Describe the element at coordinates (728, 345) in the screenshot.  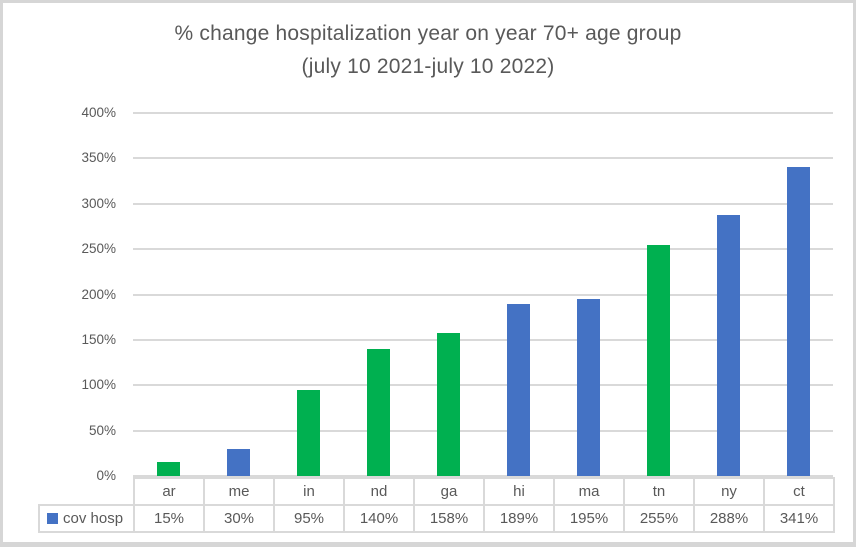
I see `bar-ny` at that location.